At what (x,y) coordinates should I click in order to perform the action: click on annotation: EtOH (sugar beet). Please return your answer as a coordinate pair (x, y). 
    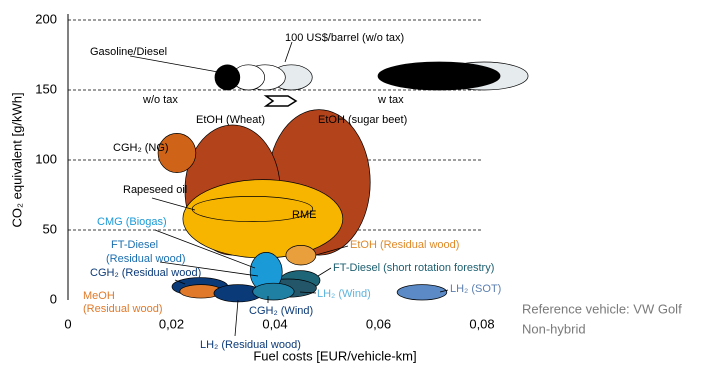
    Looking at the image, I should click on (362, 120).